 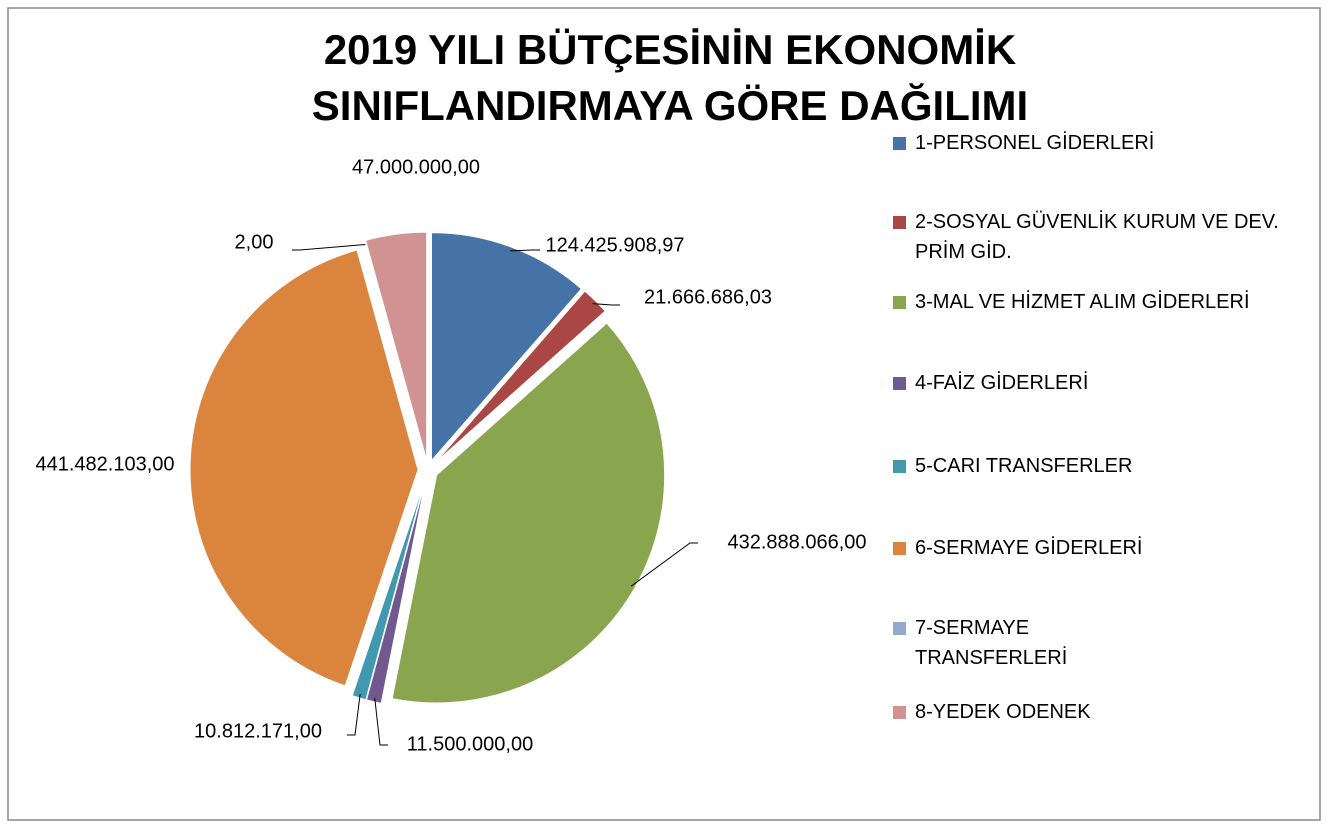 I want to click on data-label: 2,00, so click(x=254, y=242).